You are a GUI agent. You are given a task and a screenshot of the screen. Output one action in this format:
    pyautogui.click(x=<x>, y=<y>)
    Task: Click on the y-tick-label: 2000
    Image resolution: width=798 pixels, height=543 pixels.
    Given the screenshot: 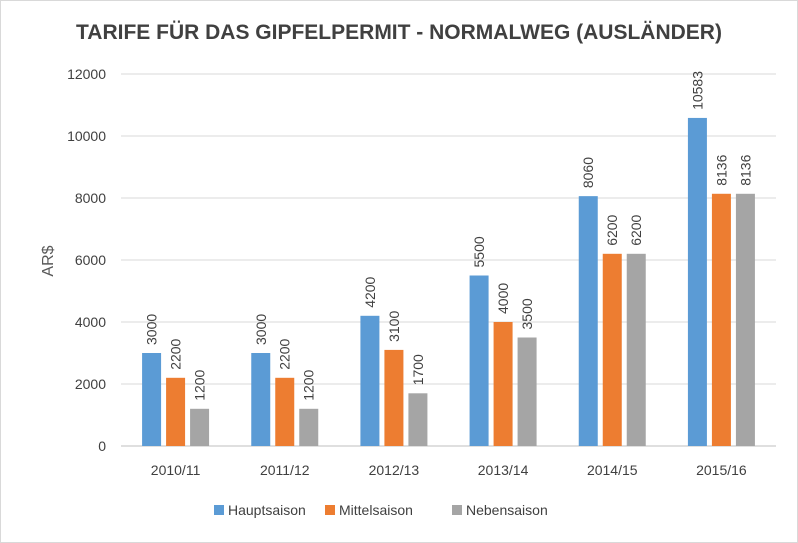 What is the action you would take?
    pyautogui.click(x=90, y=384)
    